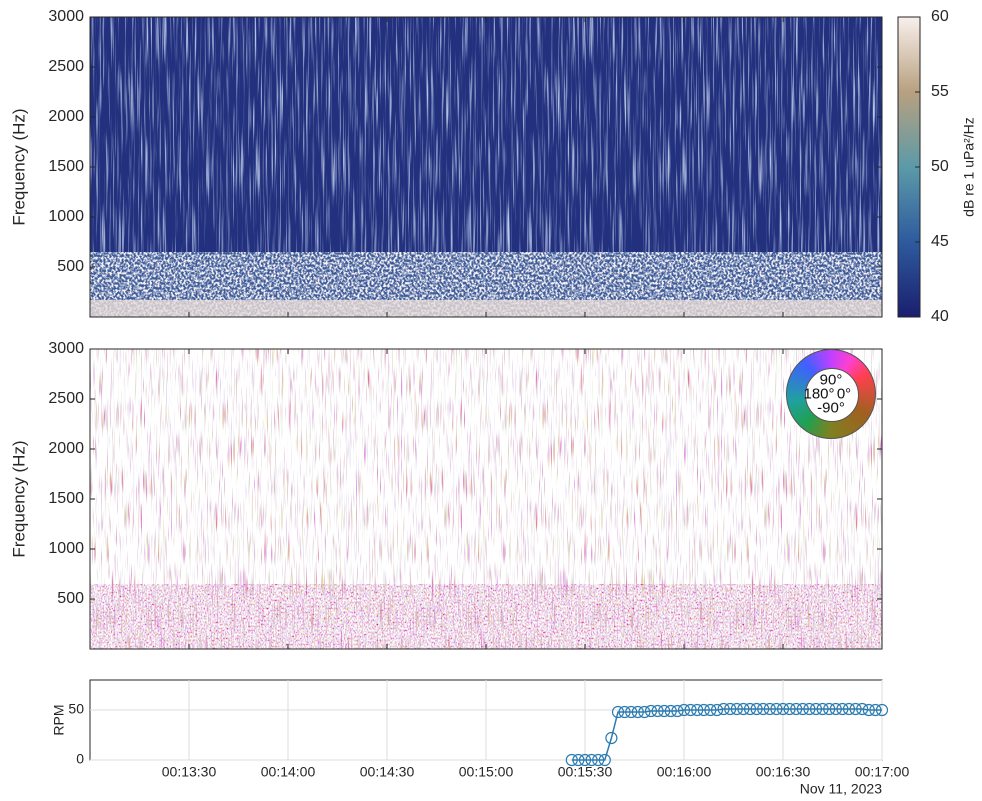  Describe the element at coordinates (80, 759) in the screenshot. I see `y-tick-label: 0` at that location.